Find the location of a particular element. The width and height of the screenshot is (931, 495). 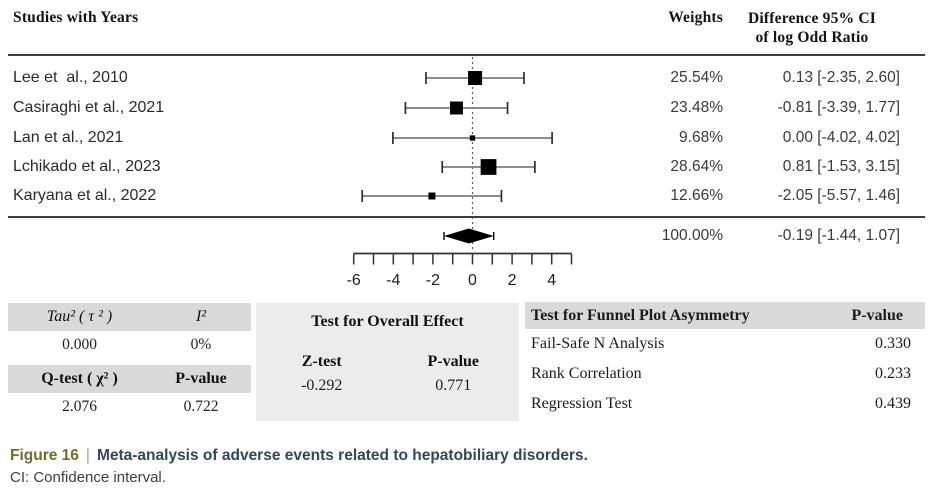

overall-pvalue-header: P-value is located at coordinates (453, 361).